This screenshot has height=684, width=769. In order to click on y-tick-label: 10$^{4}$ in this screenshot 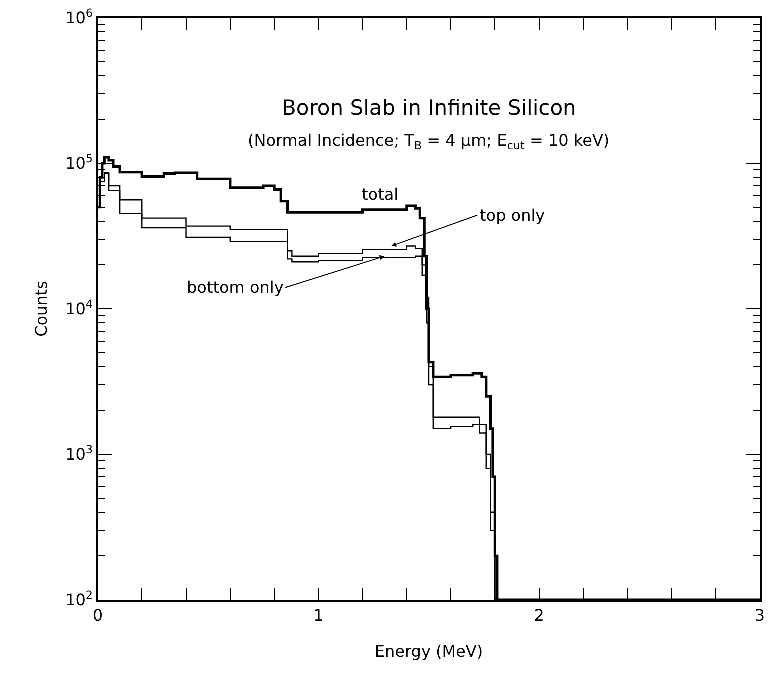, I will do `click(80, 308)`.